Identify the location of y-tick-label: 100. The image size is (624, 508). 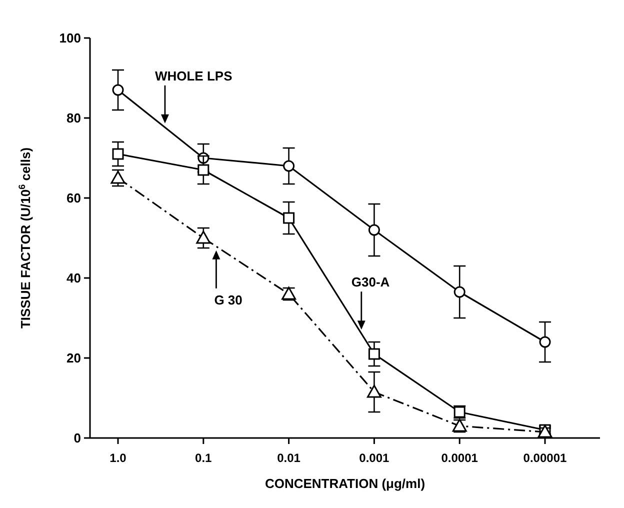
(70, 38).